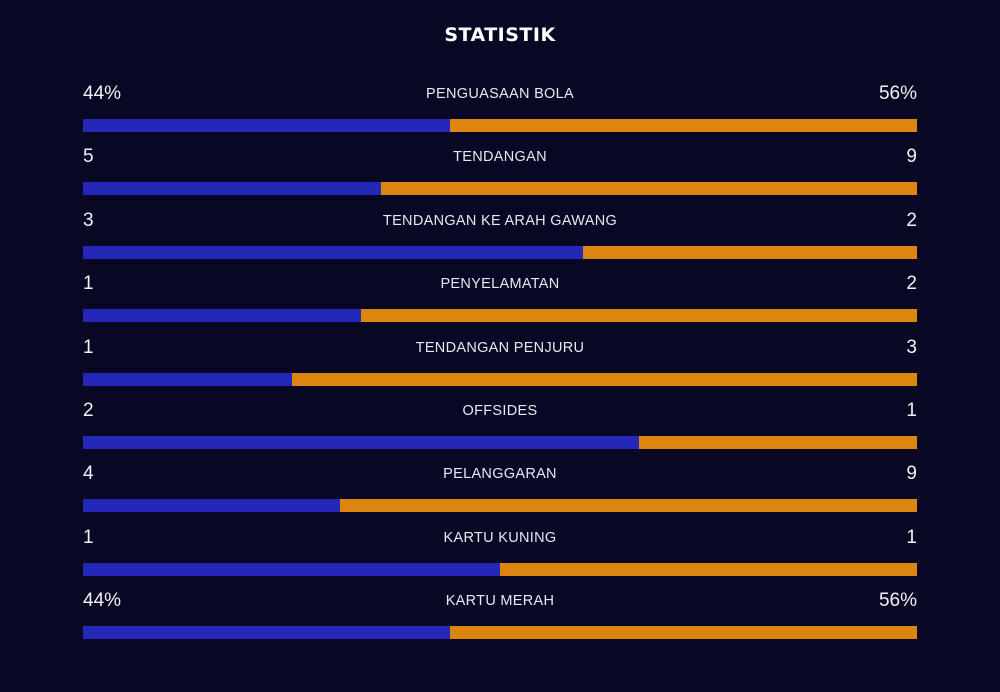 This screenshot has height=692, width=1000. I want to click on home-value: 5, so click(88, 157).